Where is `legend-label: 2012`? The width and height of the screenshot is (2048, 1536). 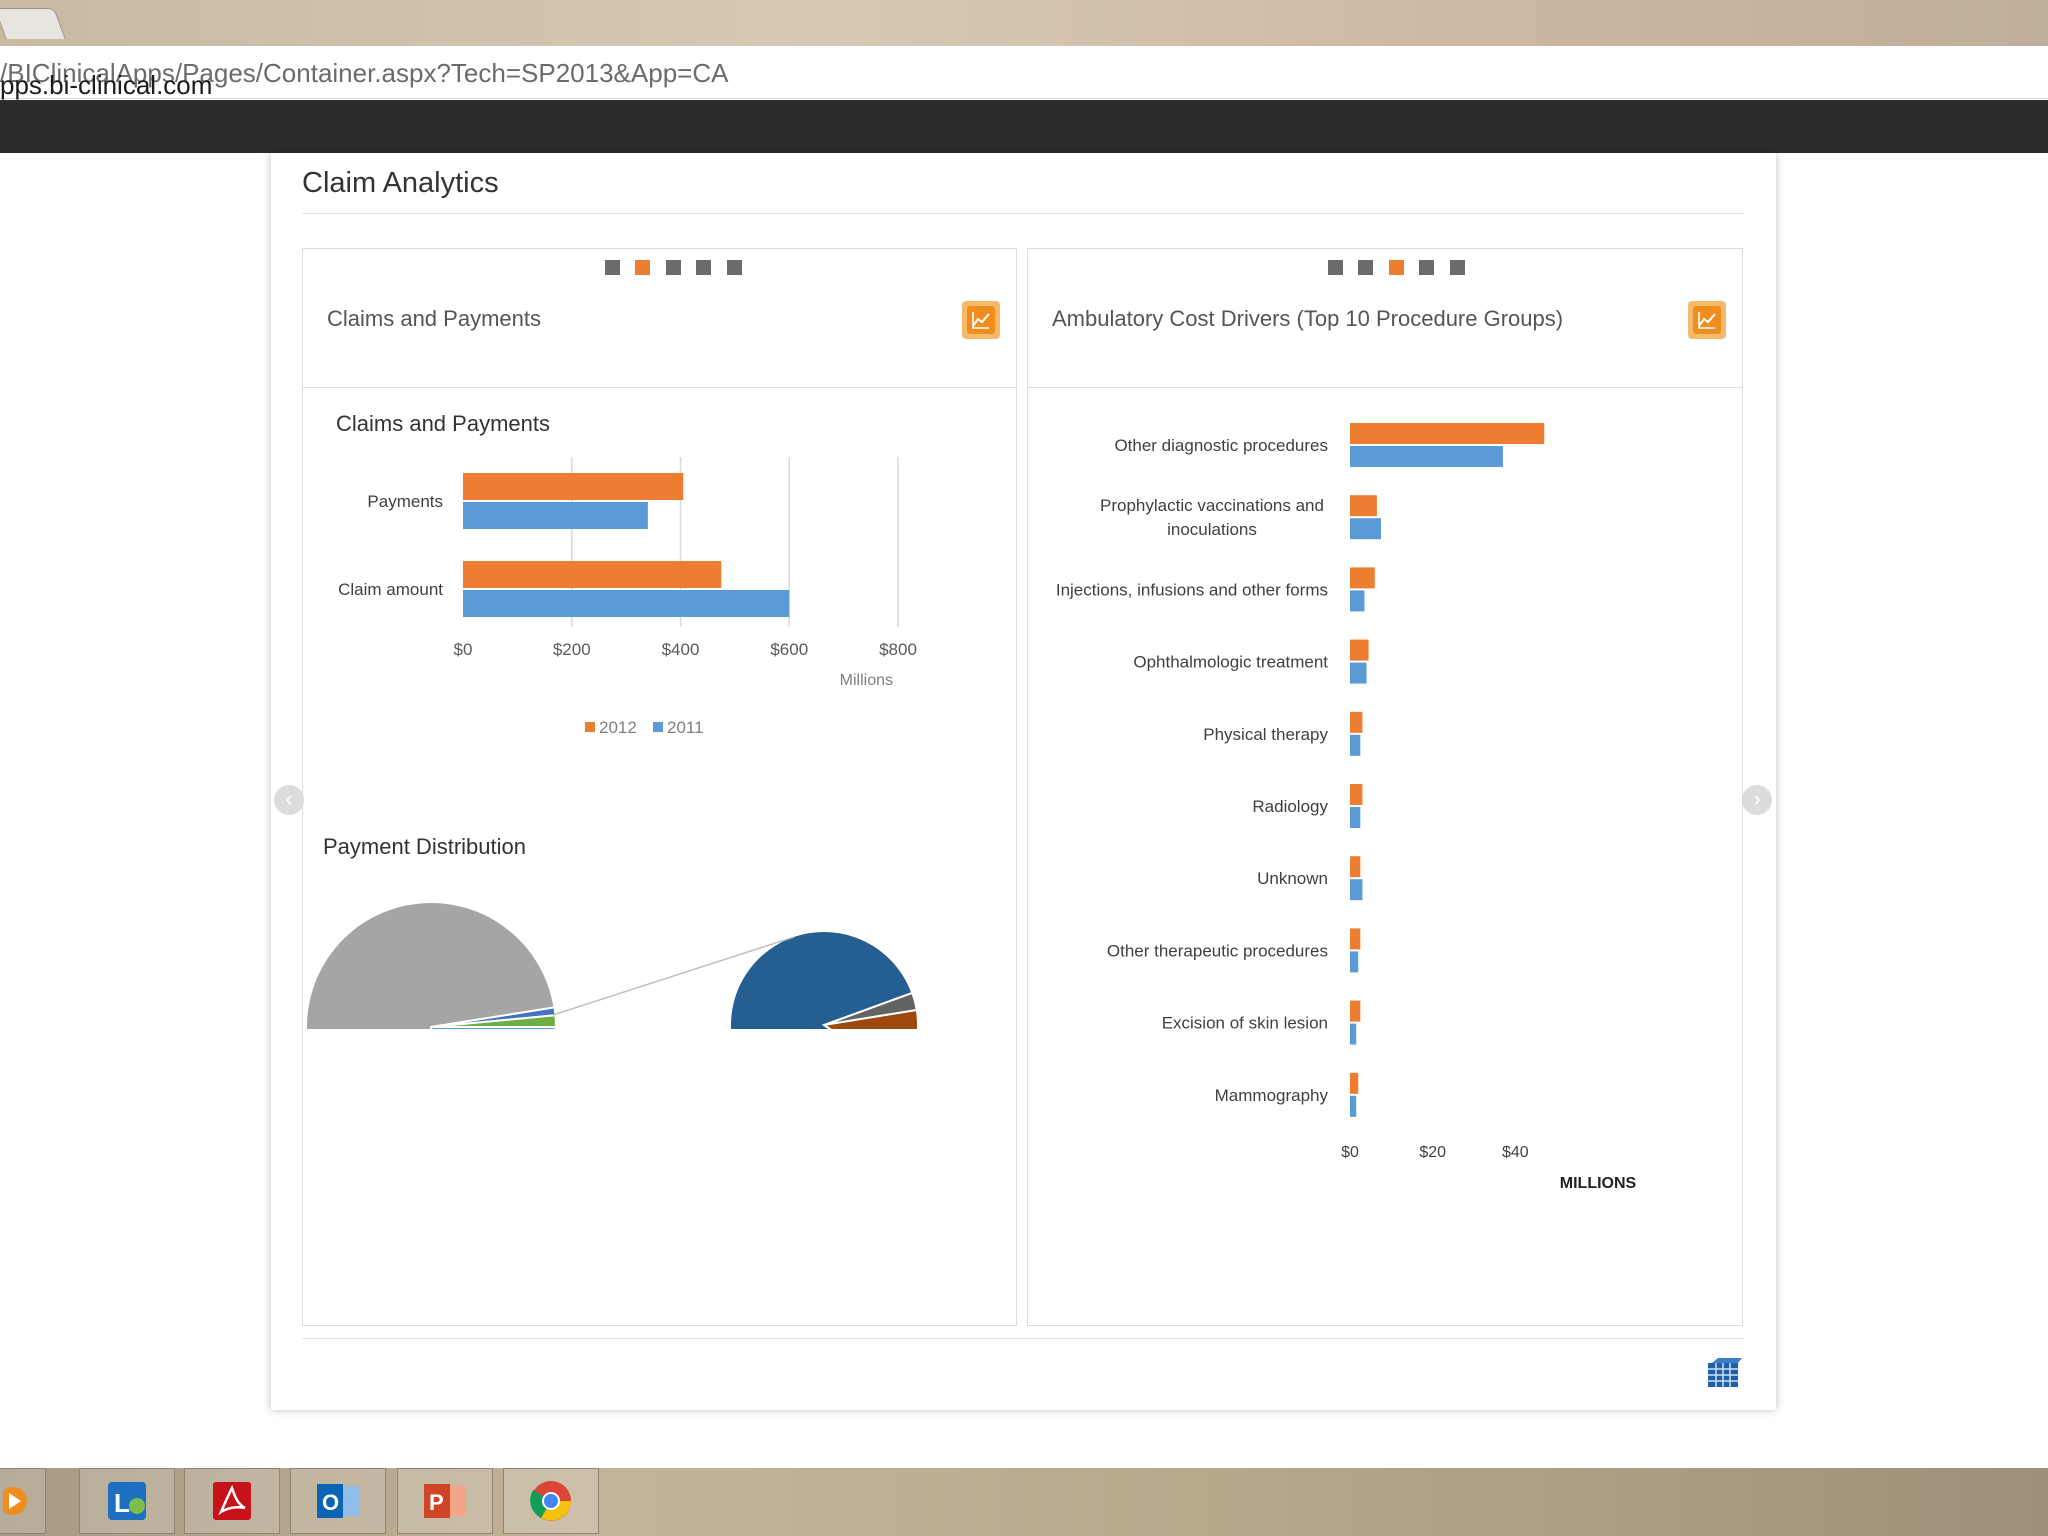 legend-label: 2012 is located at coordinates (618, 727).